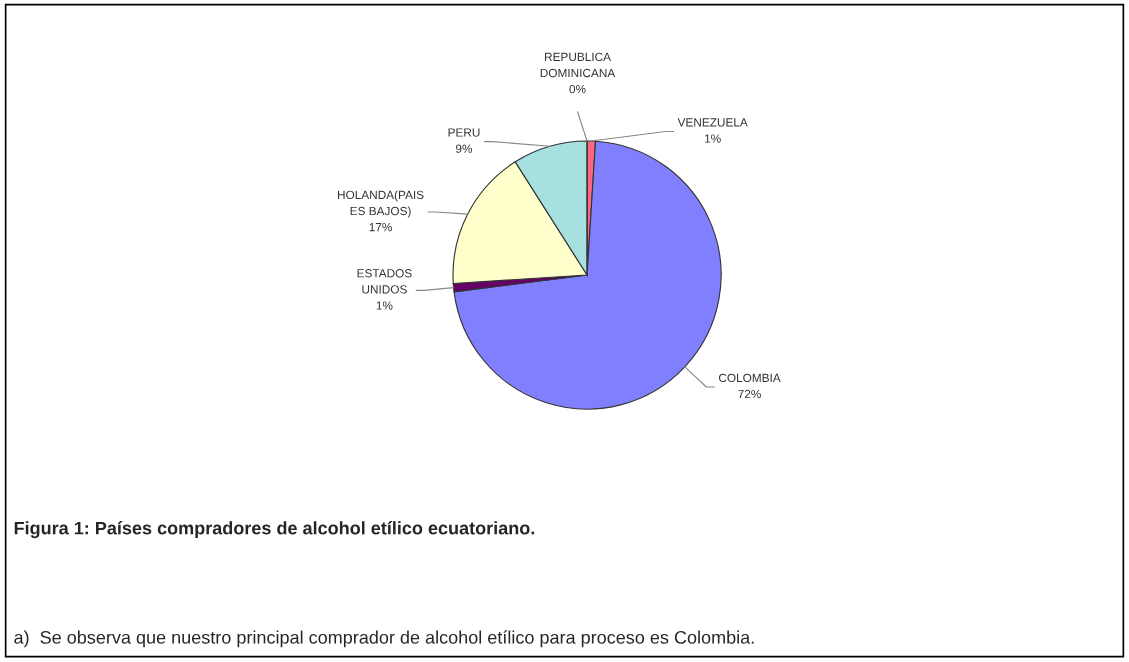 The image size is (1129, 662). I want to click on category-label: REPUBLICA DOMINICANA, so click(578, 65).